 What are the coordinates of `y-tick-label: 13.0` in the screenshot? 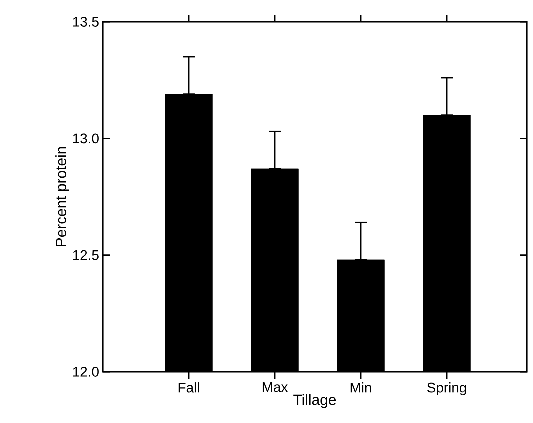 It's located at (86, 139).